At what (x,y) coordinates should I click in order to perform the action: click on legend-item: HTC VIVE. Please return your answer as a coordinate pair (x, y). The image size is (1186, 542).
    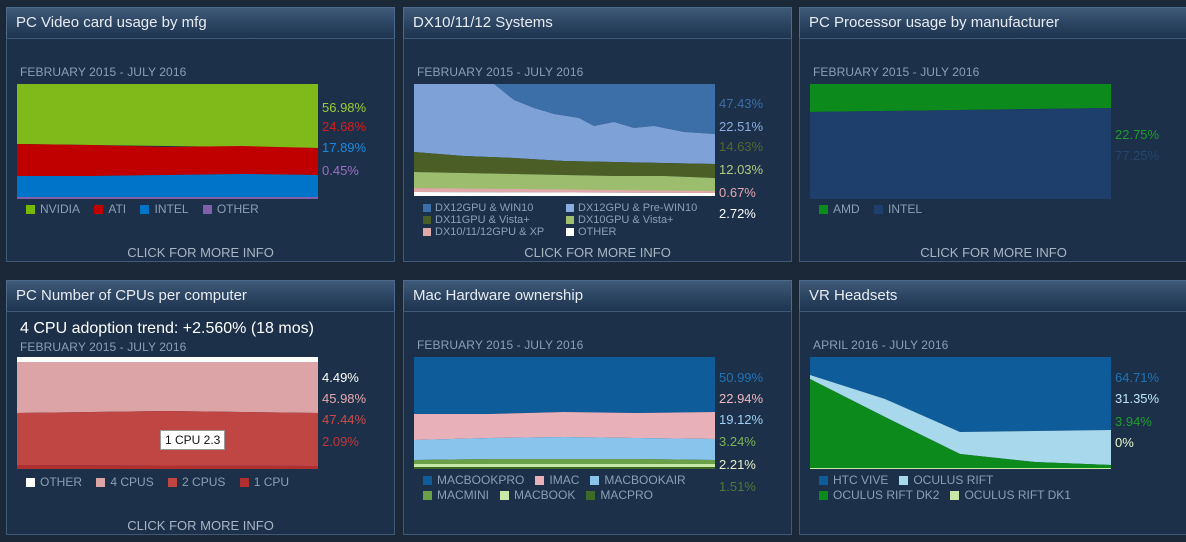
    Looking at the image, I should click on (853, 480).